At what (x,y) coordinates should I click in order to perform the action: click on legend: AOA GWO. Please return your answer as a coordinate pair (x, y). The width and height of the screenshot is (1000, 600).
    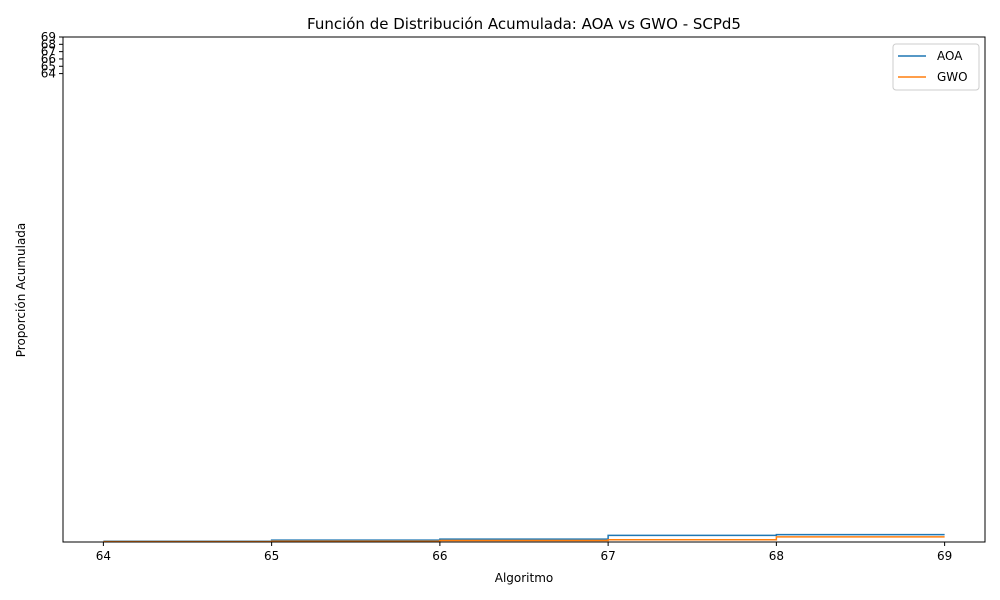
    Looking at the image, I should click on (936, 67).